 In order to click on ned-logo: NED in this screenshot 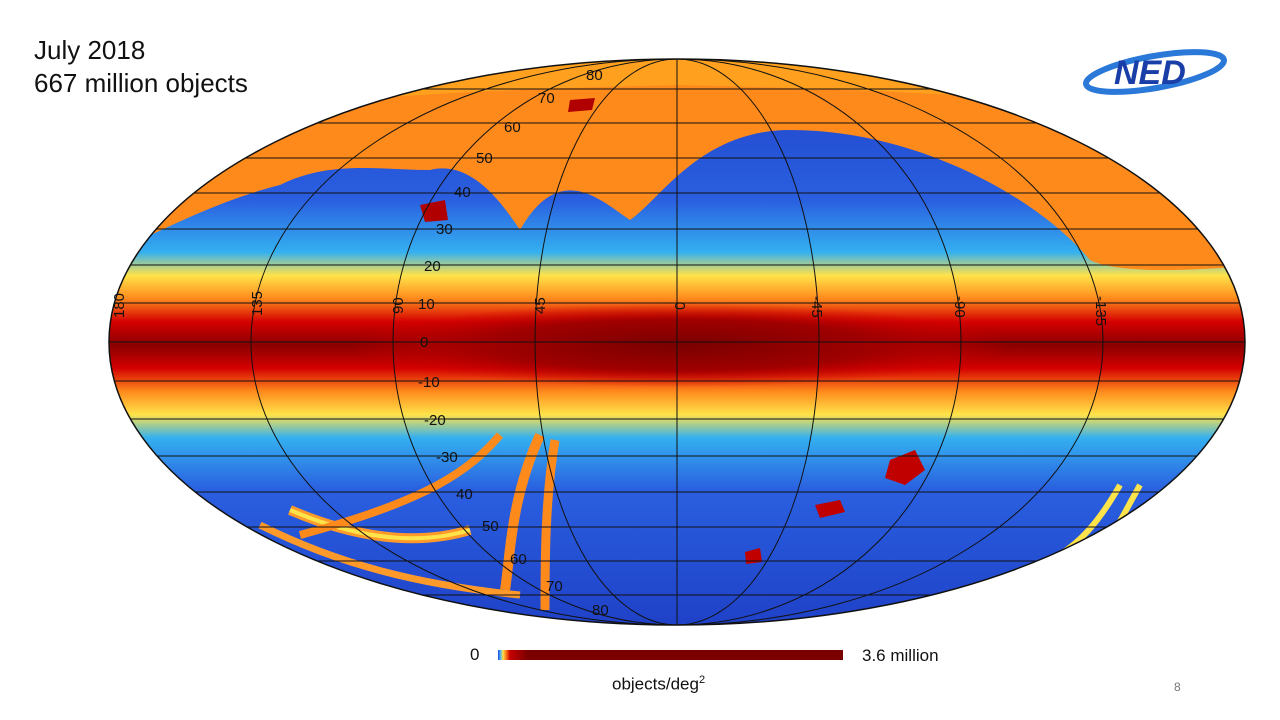, I will do `click(1155, 72)`.